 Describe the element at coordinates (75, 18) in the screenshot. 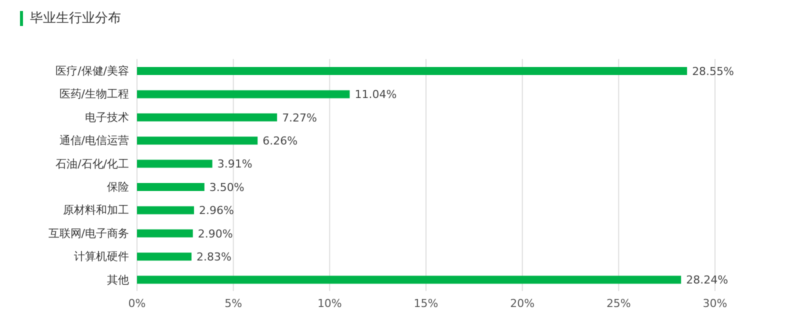

I see `chart-title: 毕业生行业分布` at that location.